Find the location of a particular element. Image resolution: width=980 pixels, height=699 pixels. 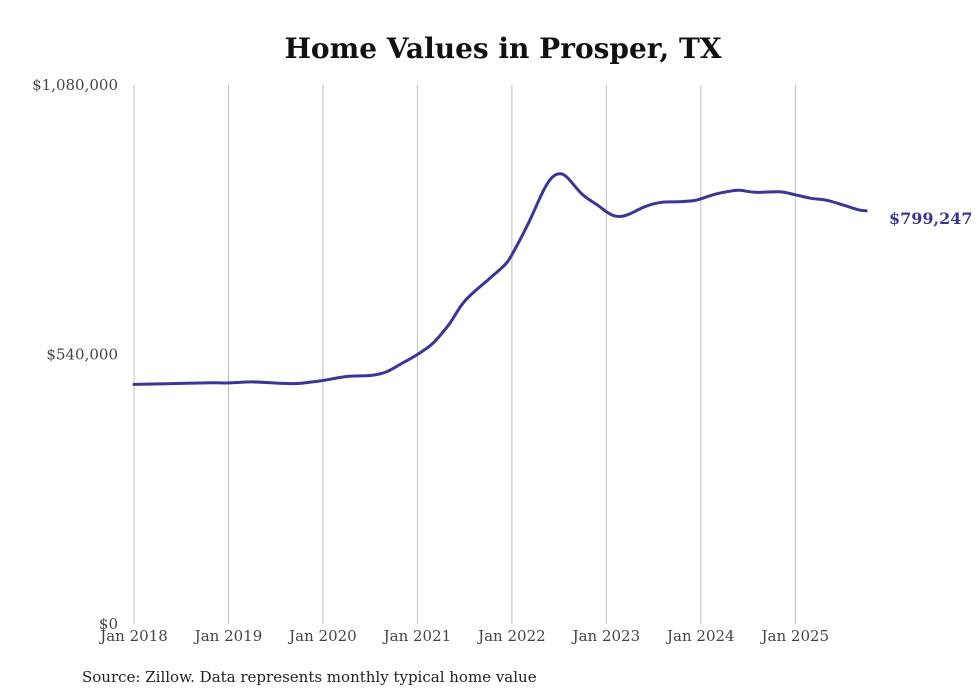

y-tick-label: $1,080,000 is located at coordinates (75, 85).